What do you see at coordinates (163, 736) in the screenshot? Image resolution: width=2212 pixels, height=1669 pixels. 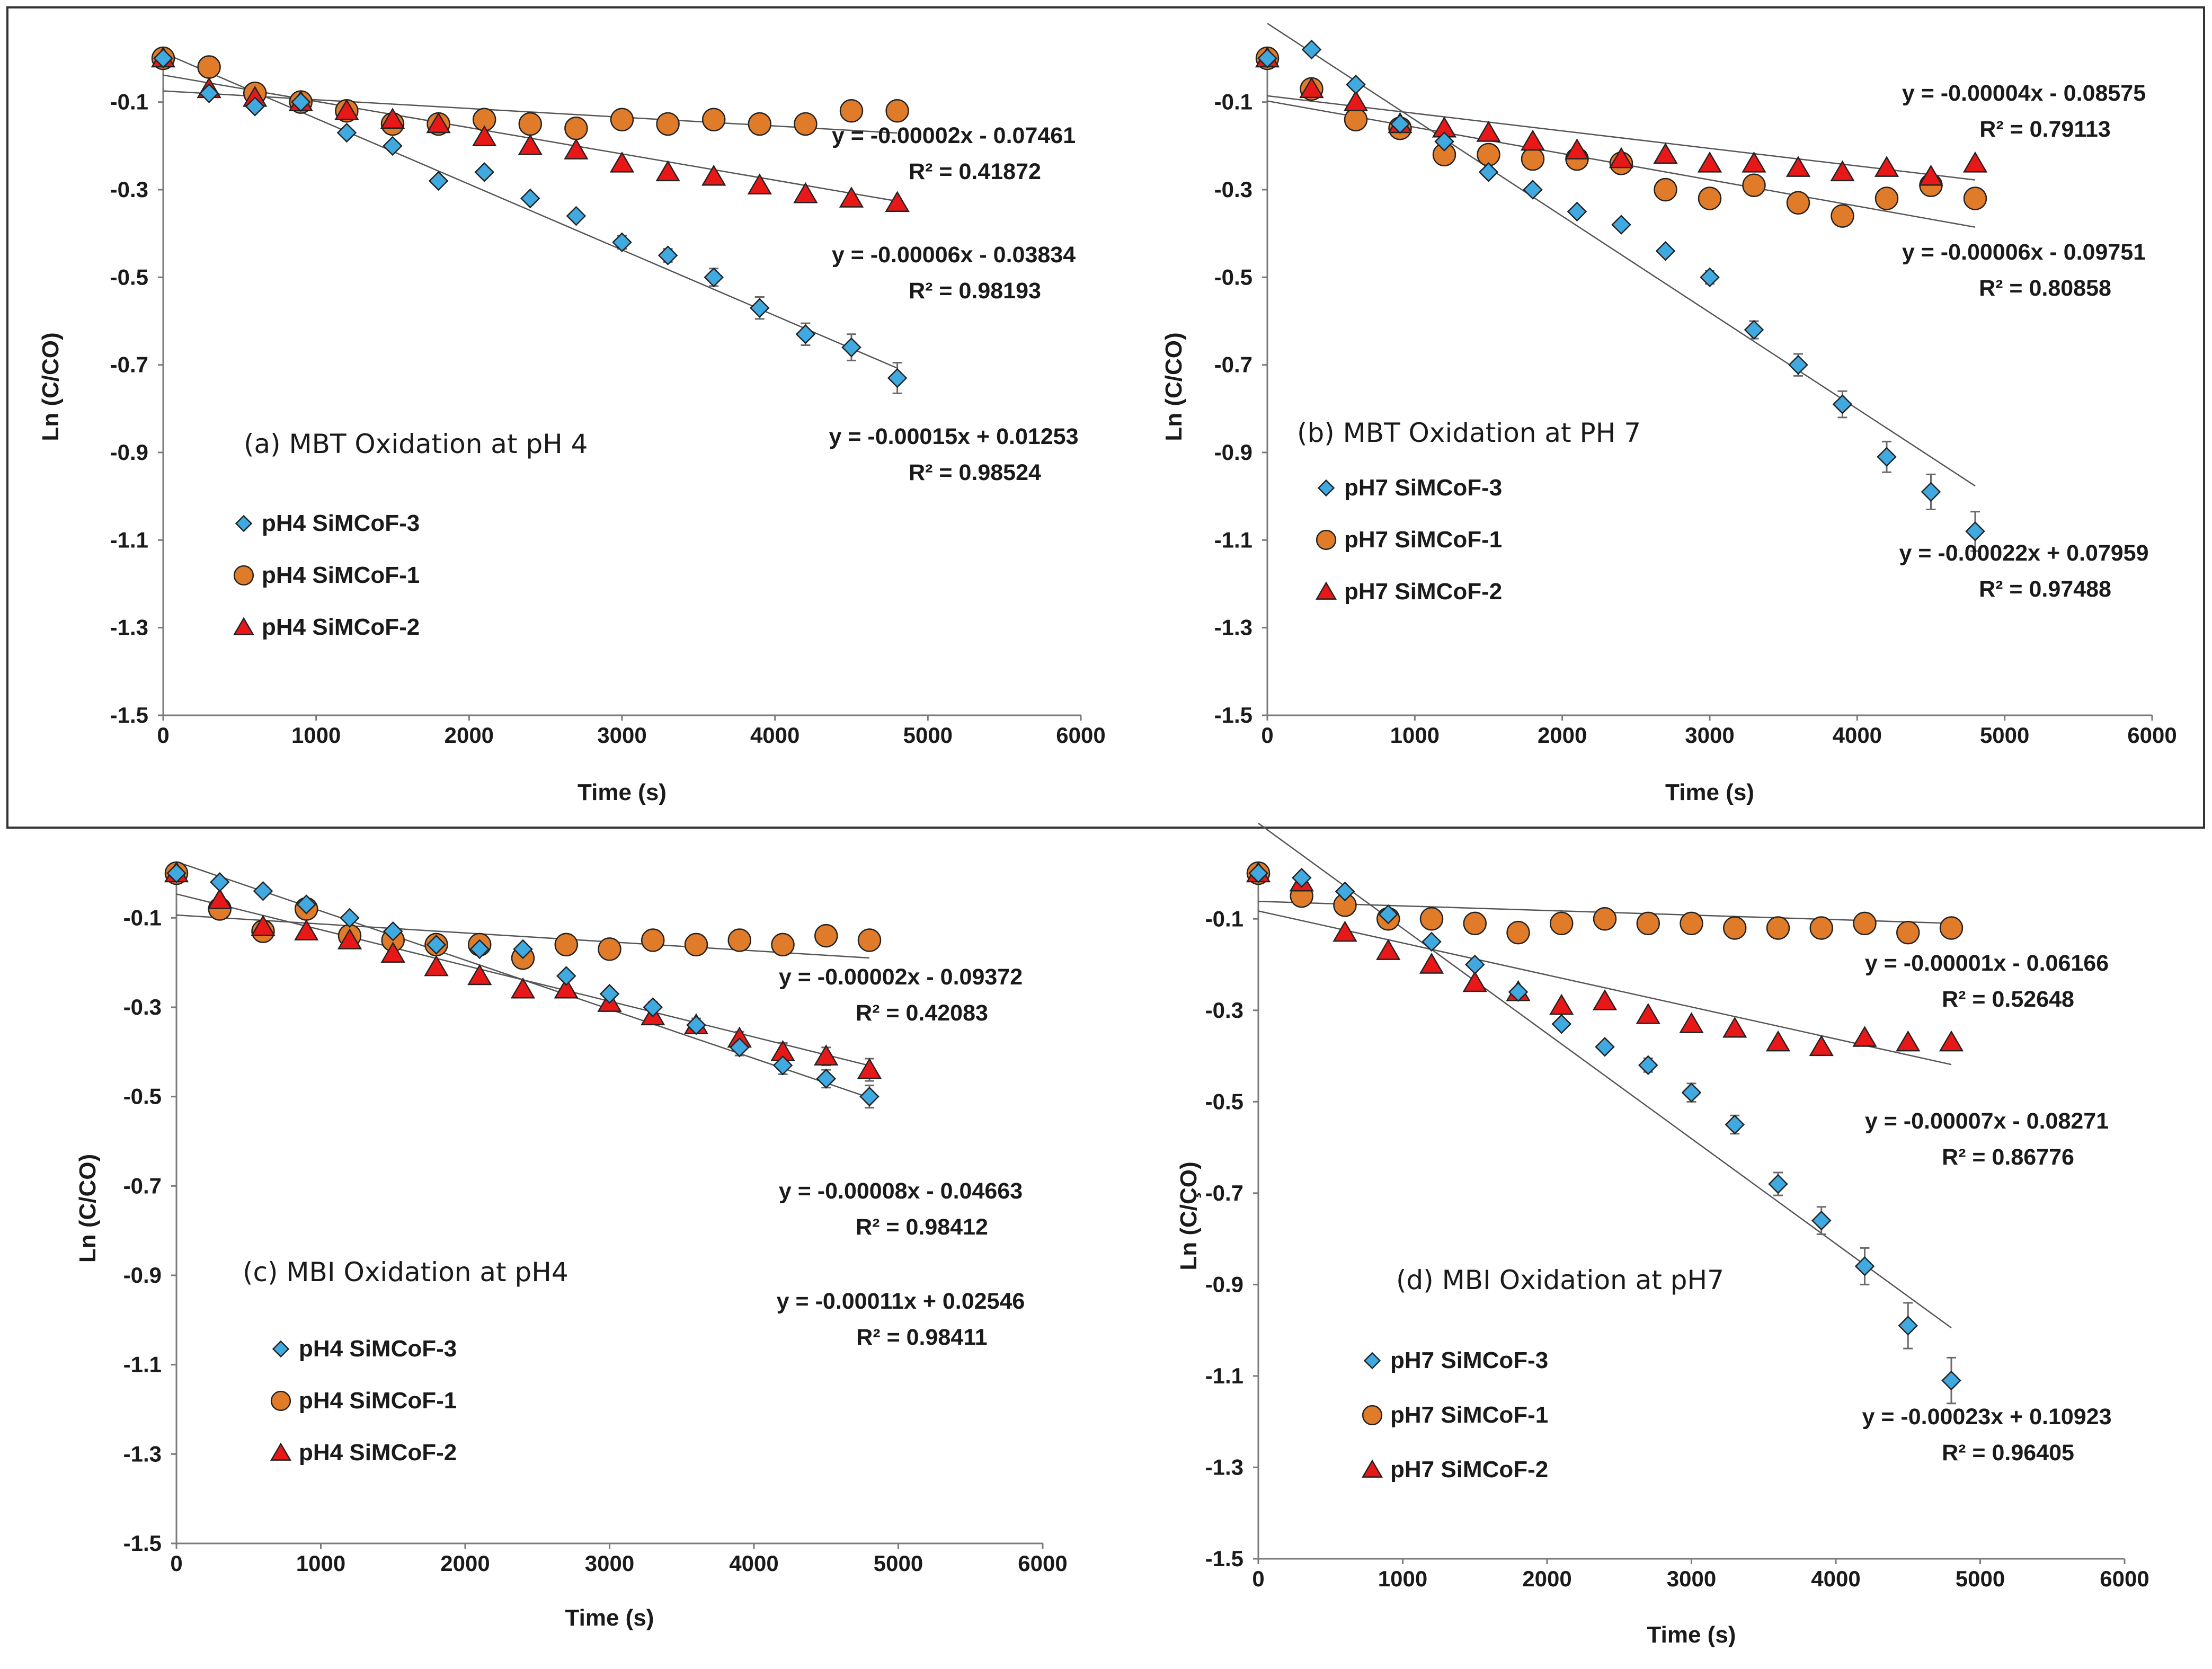 I see `x-tick-label: 0` at bounding box center [163, 736].